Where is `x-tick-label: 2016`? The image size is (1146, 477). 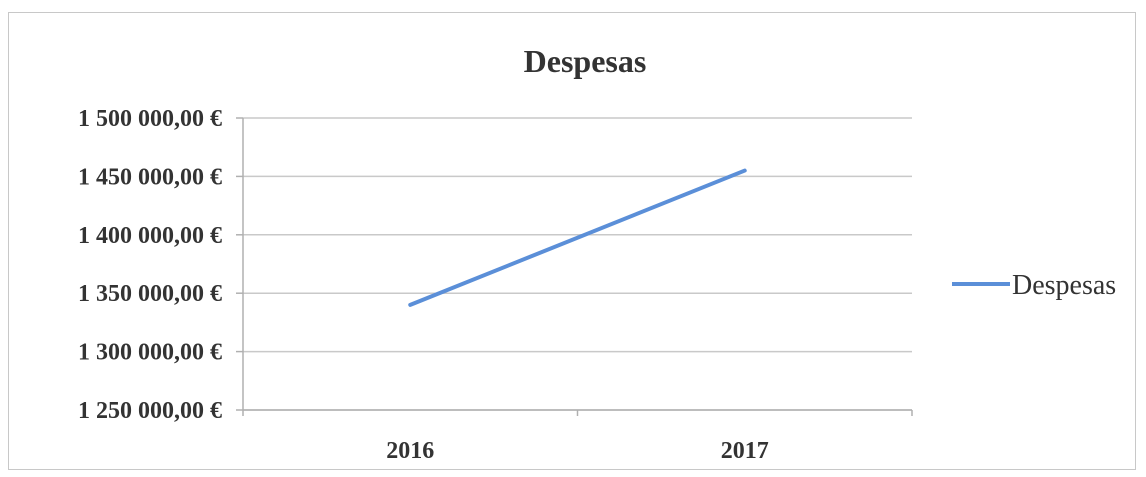 x-tick-label: 2016 is located at coordinates (410, 451).